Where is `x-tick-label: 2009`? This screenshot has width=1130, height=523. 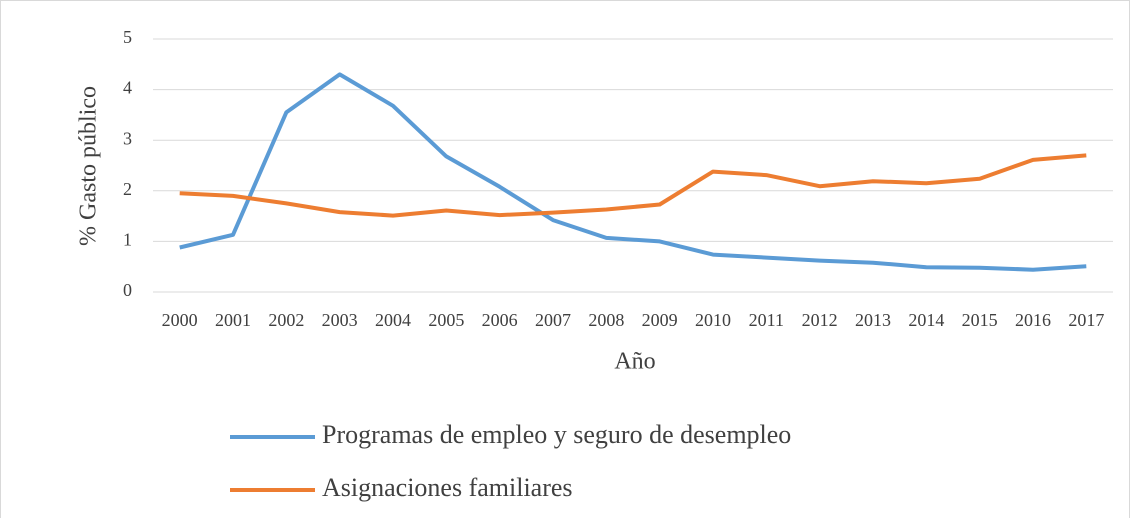
x-tick-label: 2009 is located at coordinates (660, 320).